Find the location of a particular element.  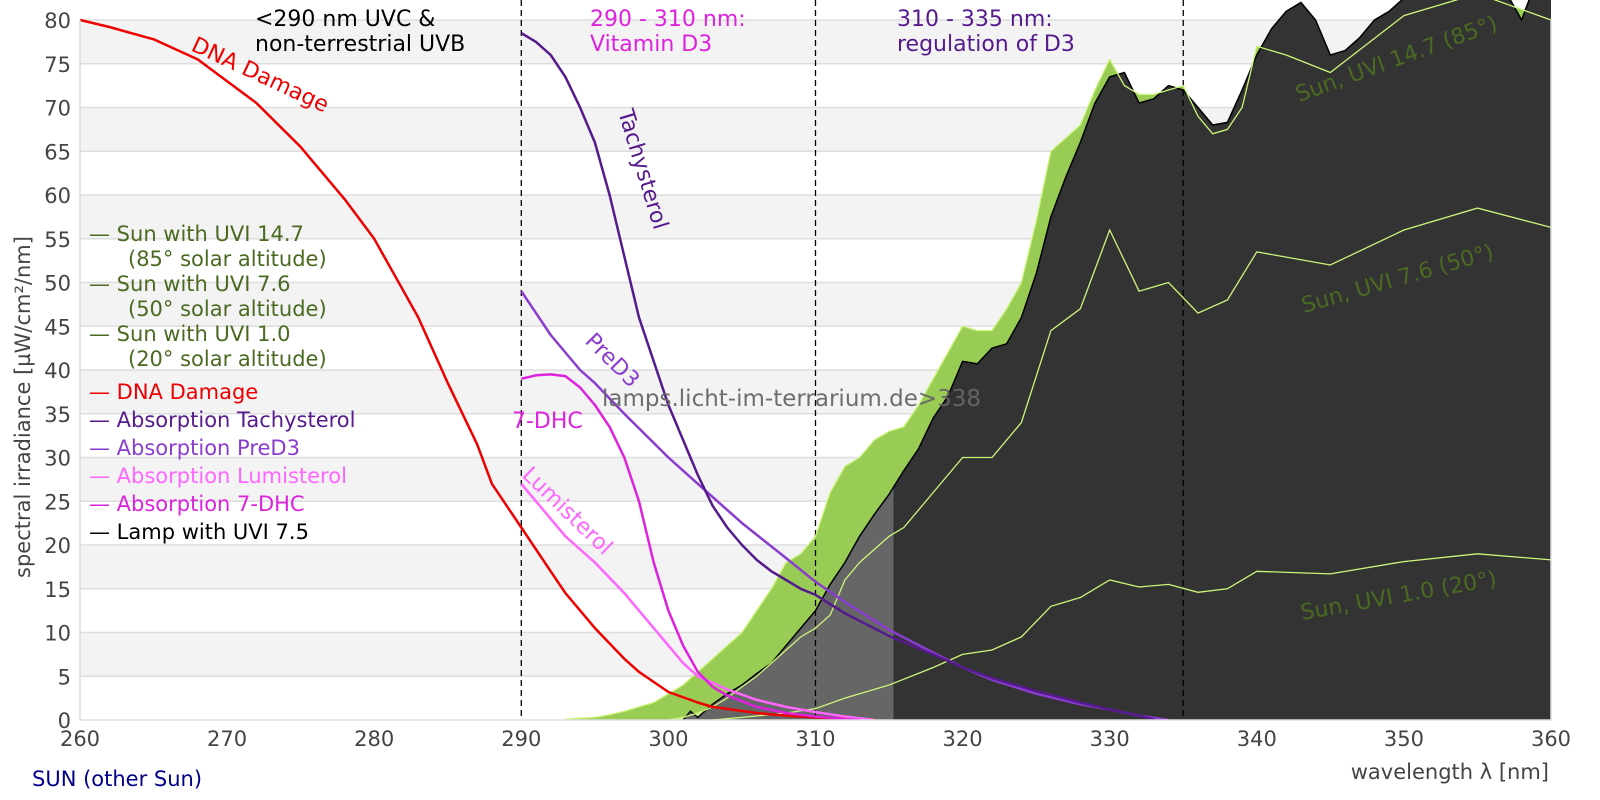

legend-item: — Absorption 7-DHC is located at coordinates (197, 504).